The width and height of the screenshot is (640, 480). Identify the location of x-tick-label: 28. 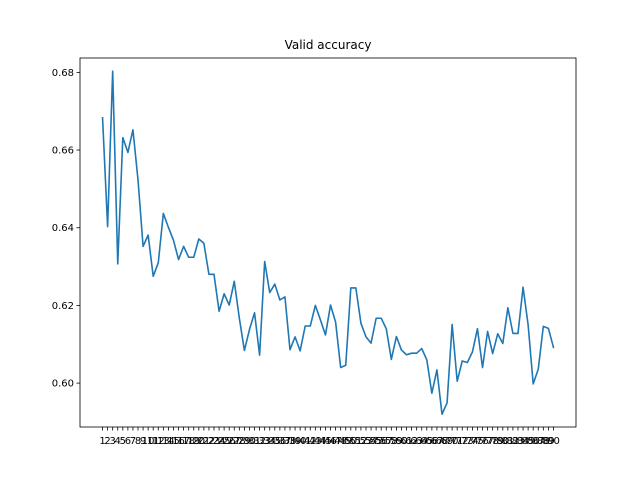
(239, 441).